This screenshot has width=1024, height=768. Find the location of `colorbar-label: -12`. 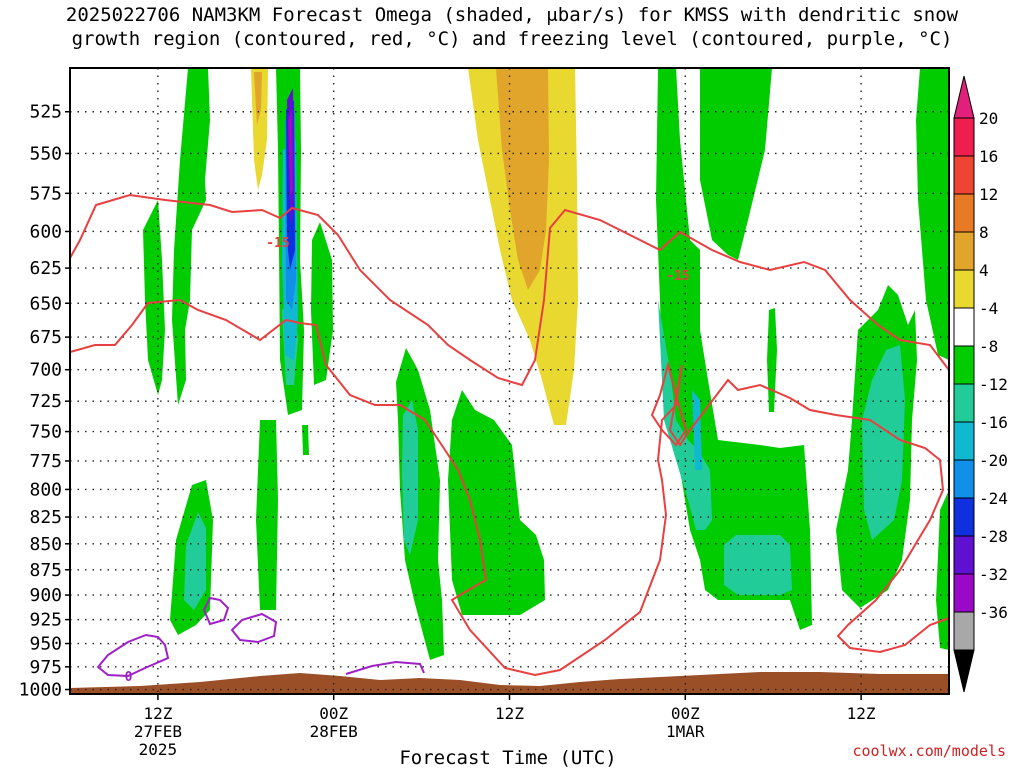

colorbar-label: -12 is located at coordinates (993, 384).